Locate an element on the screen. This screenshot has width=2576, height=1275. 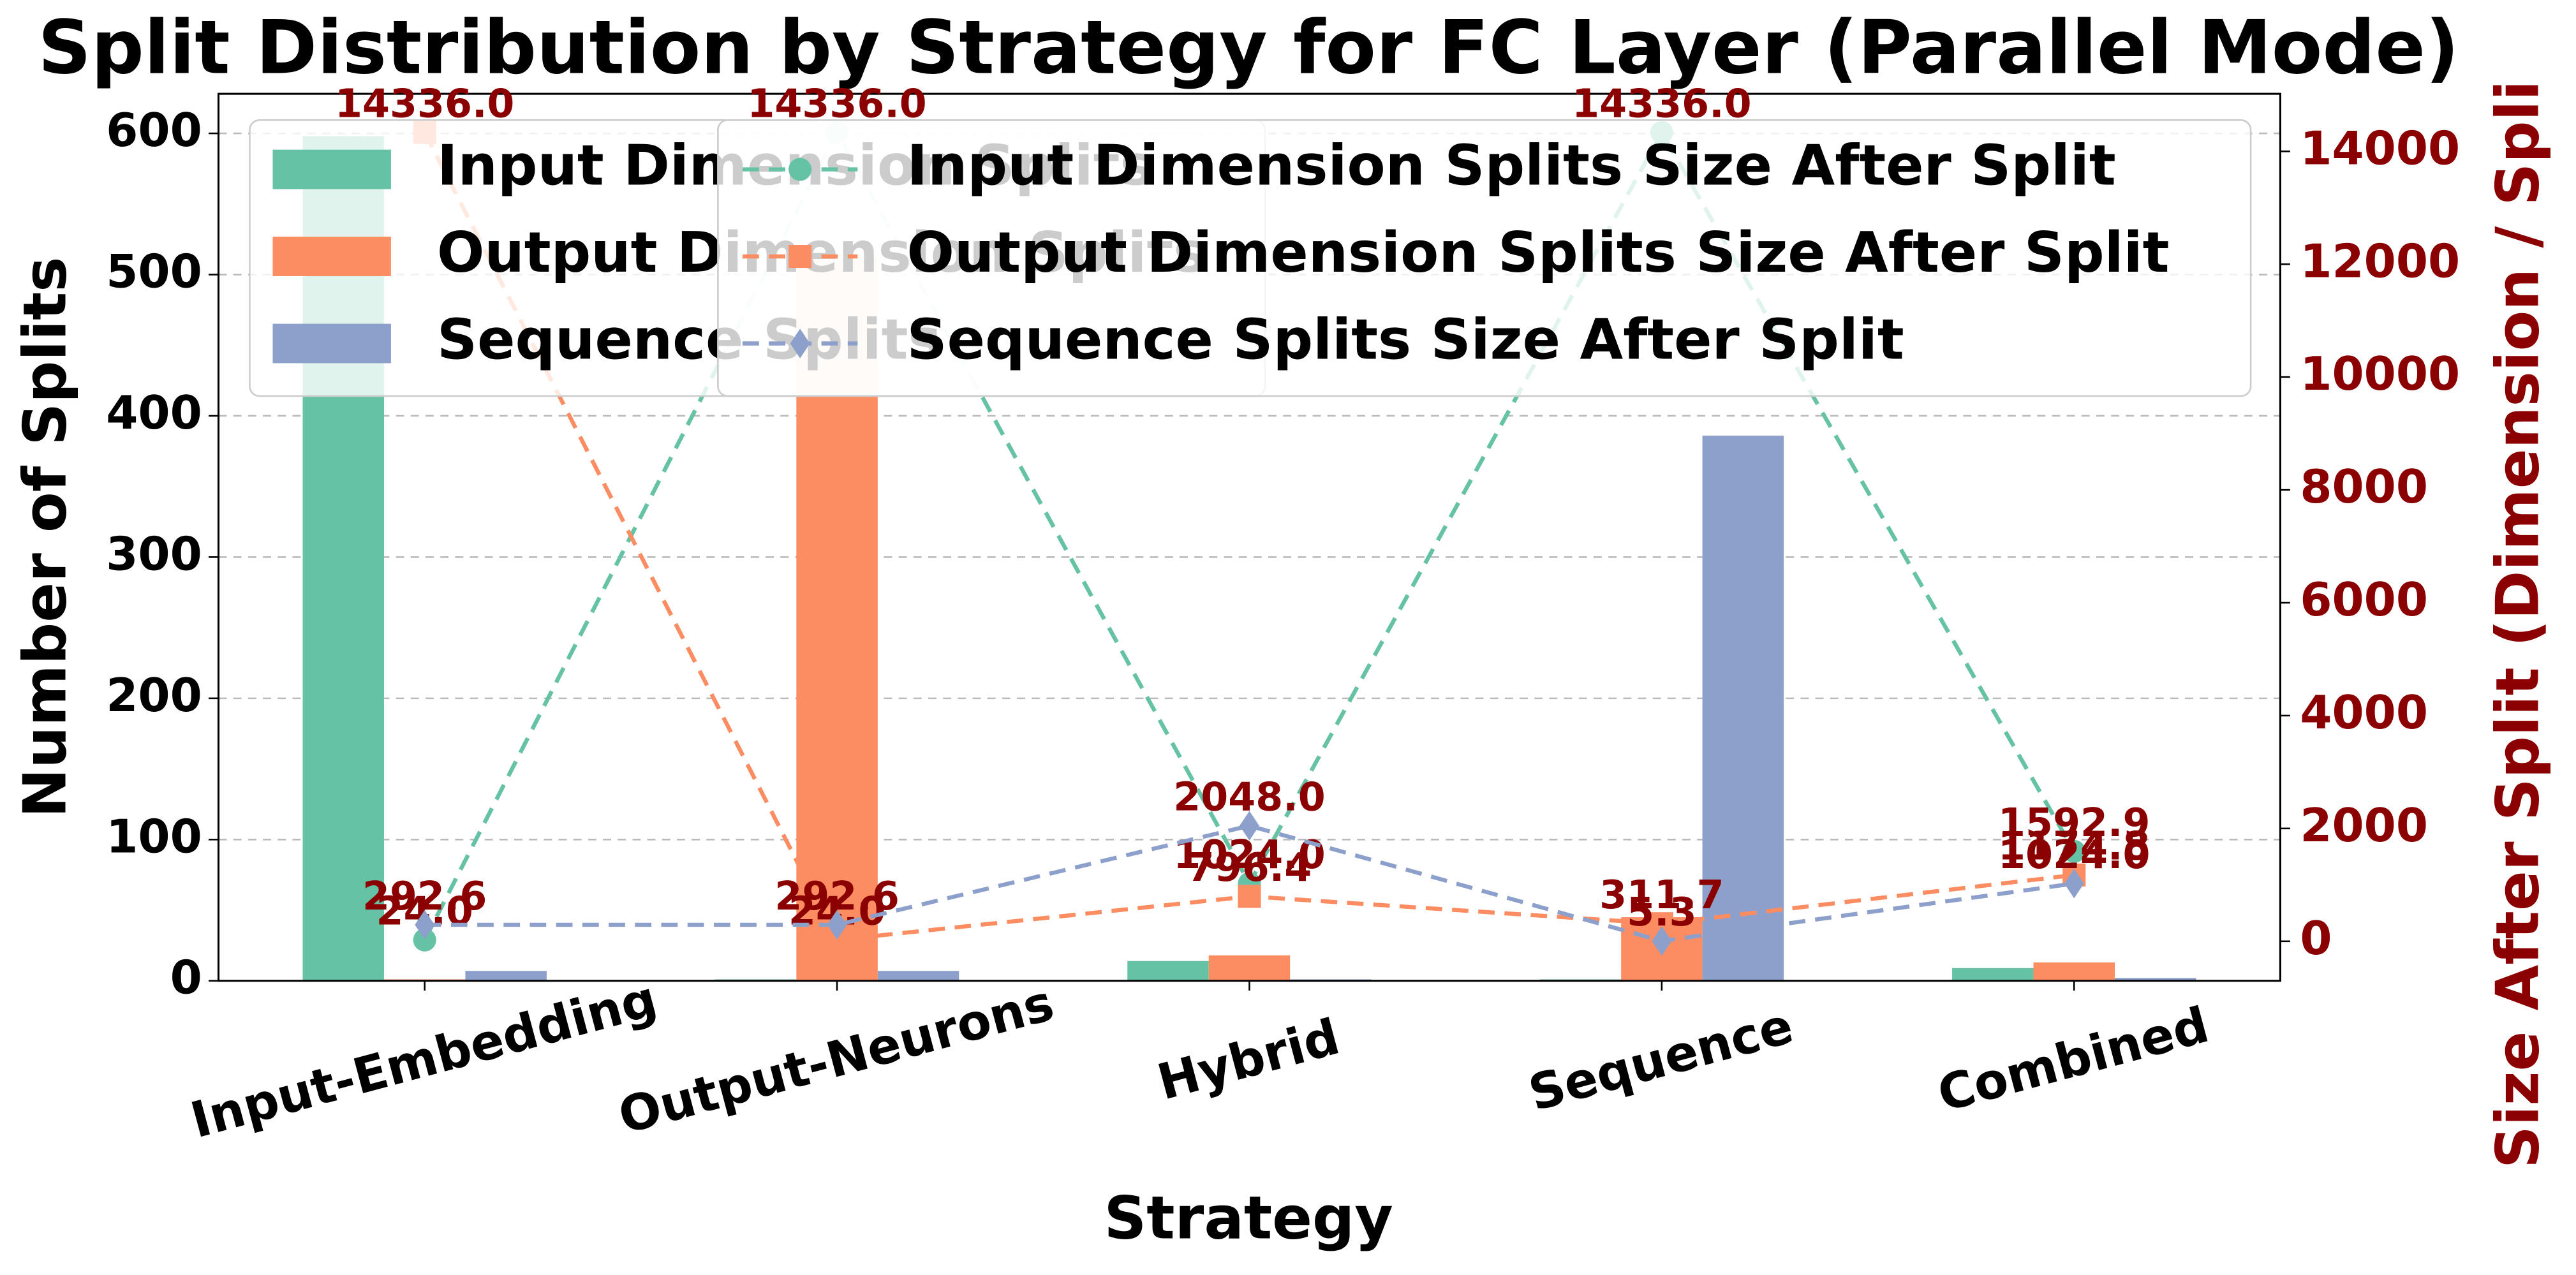
value-label: 2048.0 is located at coordinates (1249, 797).